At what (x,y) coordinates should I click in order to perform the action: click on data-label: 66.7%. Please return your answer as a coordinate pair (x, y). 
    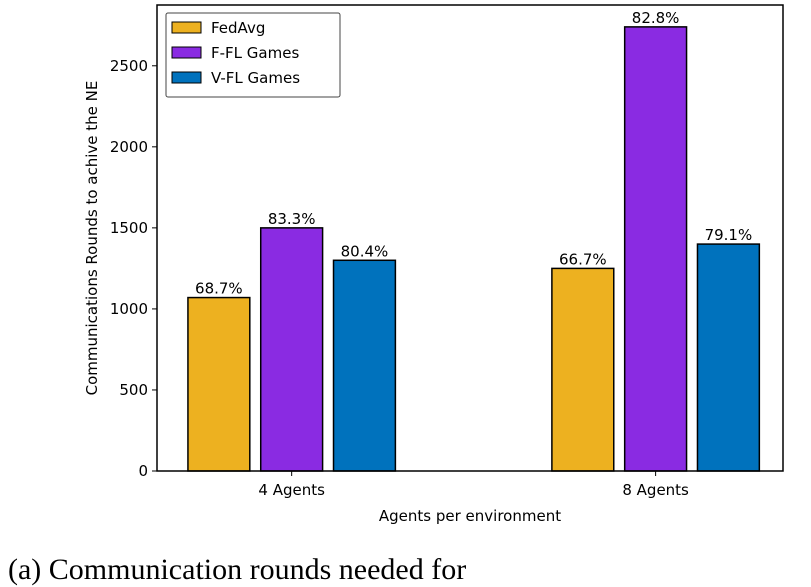
    Looking at the image, I should click on (583, 259).